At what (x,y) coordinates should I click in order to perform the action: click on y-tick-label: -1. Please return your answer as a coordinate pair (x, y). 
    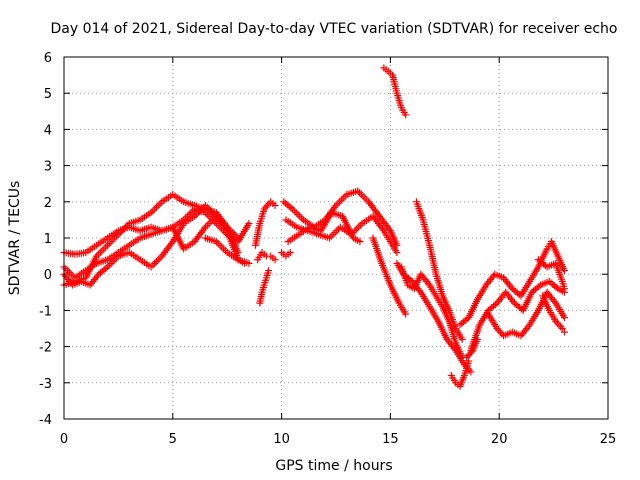
    Looking at the image, I should click on (45, 311).